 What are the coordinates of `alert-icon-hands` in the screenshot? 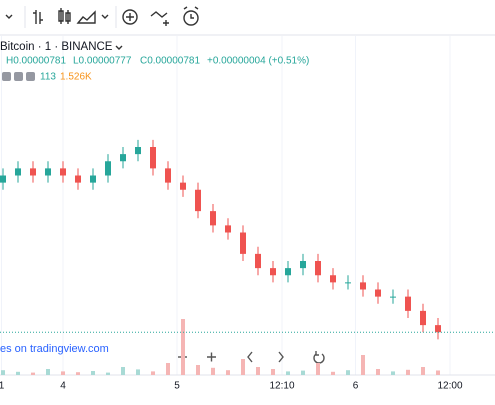 It's located at (191, 12).